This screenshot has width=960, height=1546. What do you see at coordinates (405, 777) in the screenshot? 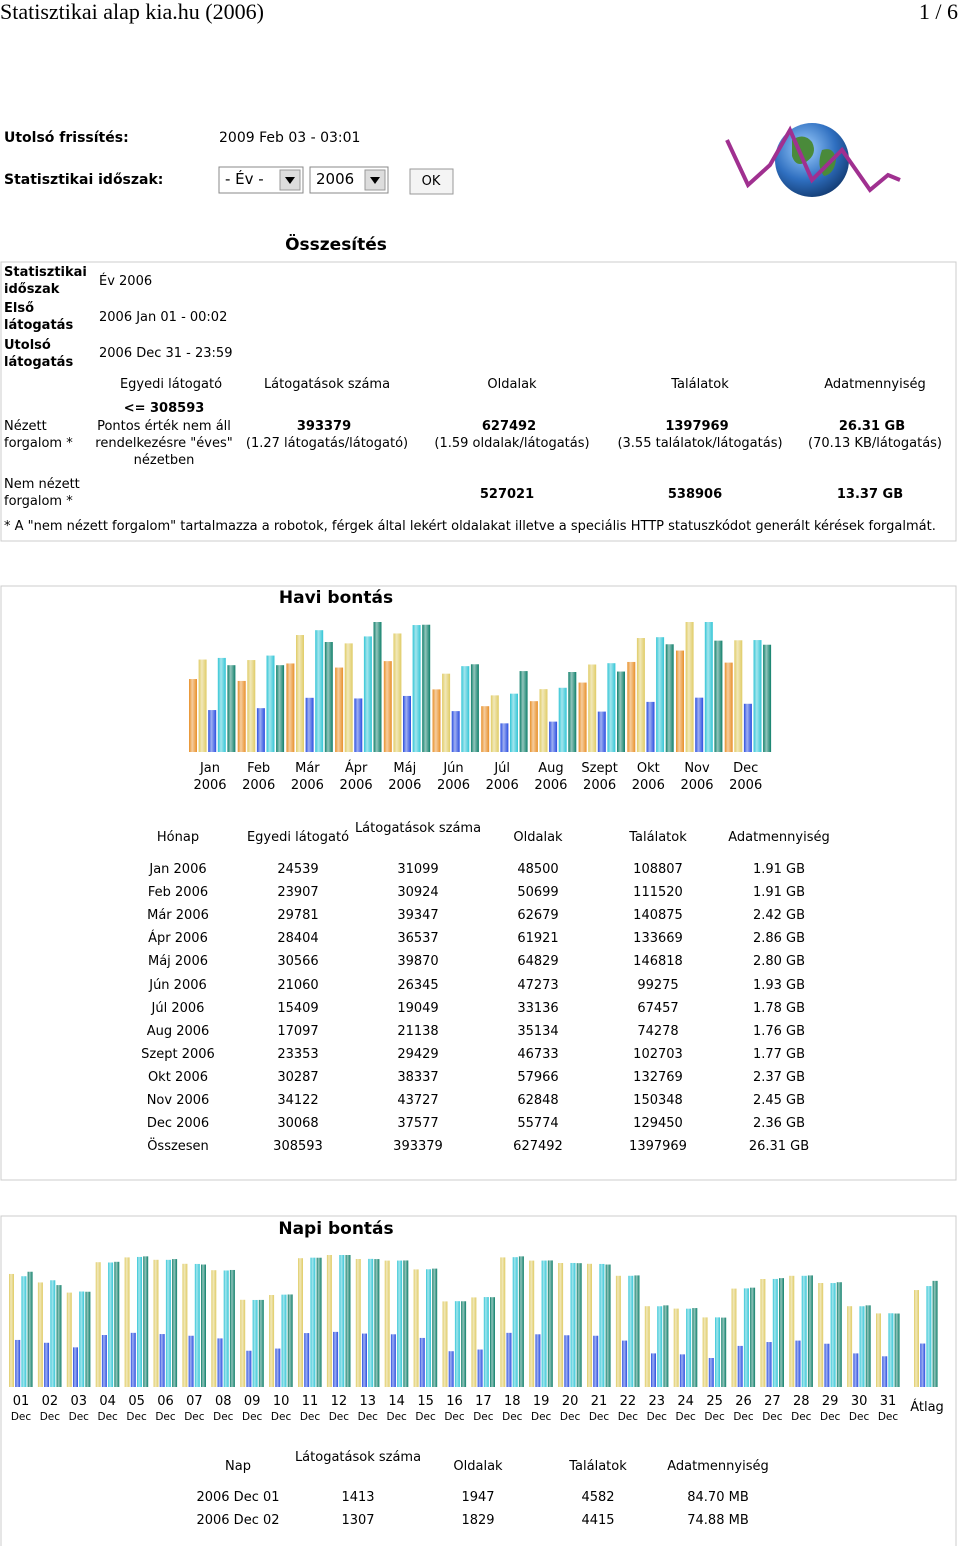
I see `x-tick-label: Máj 2006` at bounding box center [405, 777].